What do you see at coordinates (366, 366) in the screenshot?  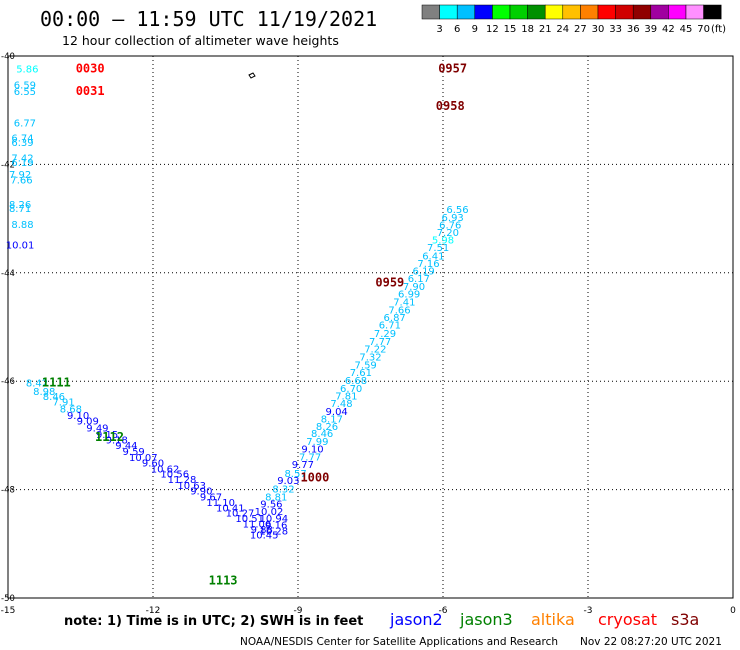 I see `swh-value: 7.59` at bounding box center [366, 366].